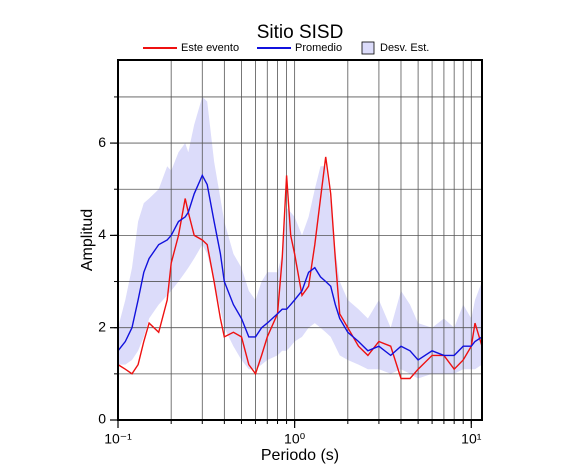  Describe the element at coordinates (300, 32) in the screenshot. I see `chart-title: Sitio SISD` at that location.